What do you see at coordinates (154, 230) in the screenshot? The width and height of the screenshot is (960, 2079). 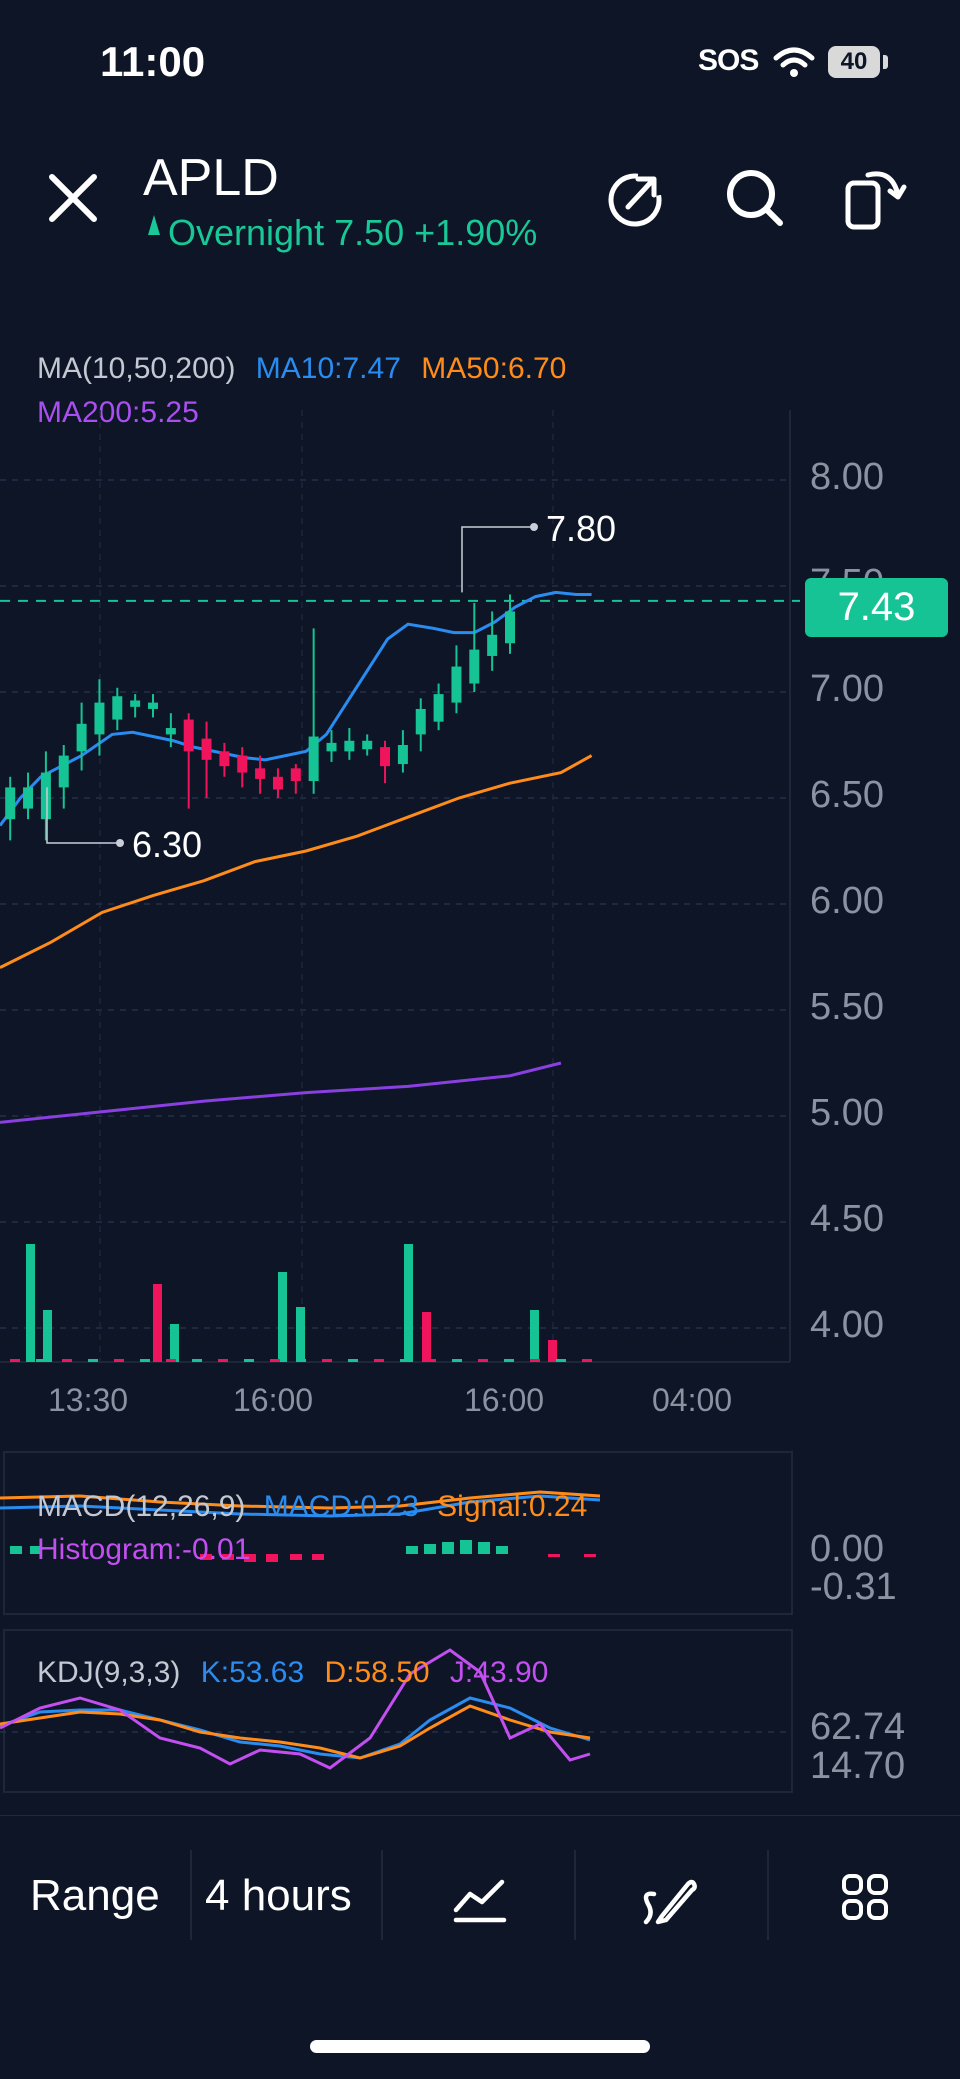 I see `session-arrow-icon` at bounding box center [154, 230].